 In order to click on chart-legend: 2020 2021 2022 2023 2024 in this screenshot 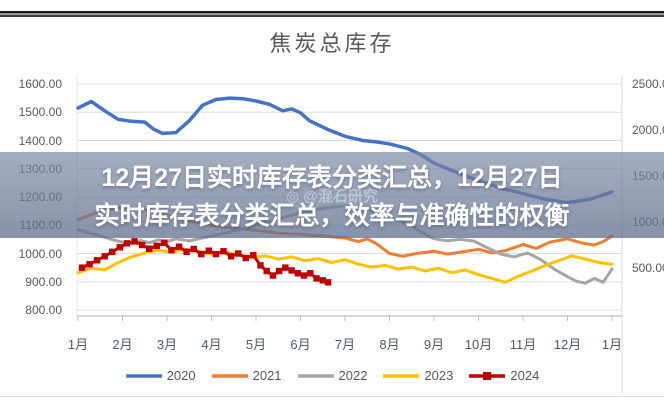, I will do `click(332, 375)`.